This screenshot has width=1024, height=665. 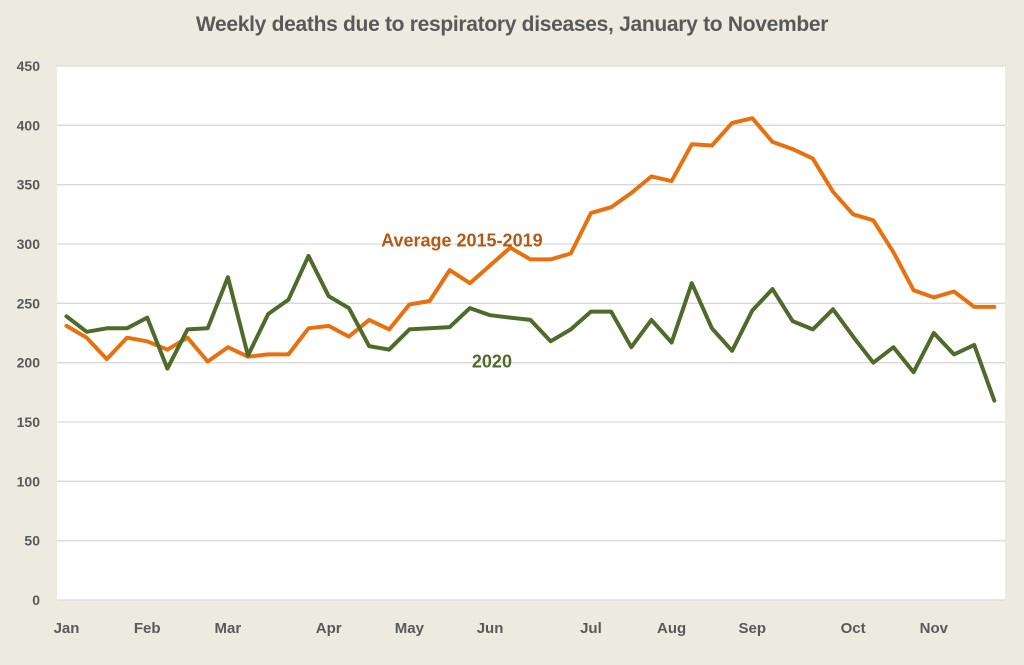 I want to click on x-tick-label: Jan, so click(x=67, y=628).